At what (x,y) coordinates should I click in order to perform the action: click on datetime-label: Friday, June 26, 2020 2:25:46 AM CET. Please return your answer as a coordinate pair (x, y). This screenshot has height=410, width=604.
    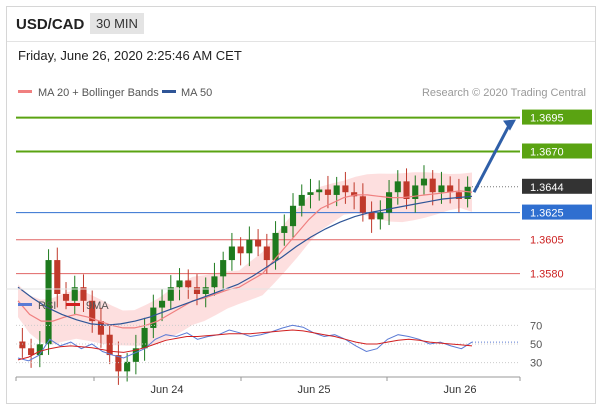
    Looking at the image, I should click on (130, 55).